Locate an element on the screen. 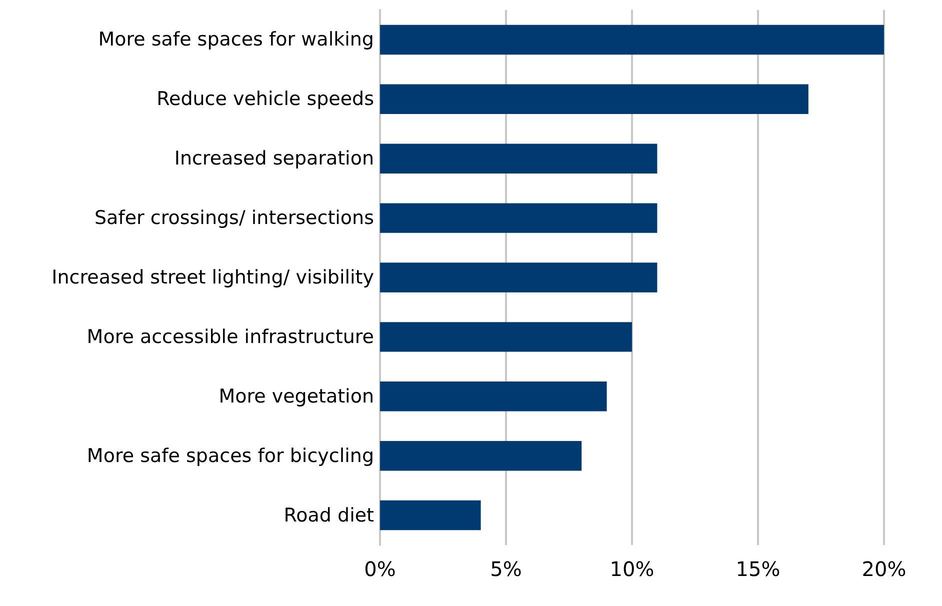 This screenshot has width=942, height=606. x-tick-label: 20% is located at coordinates (884, 569).